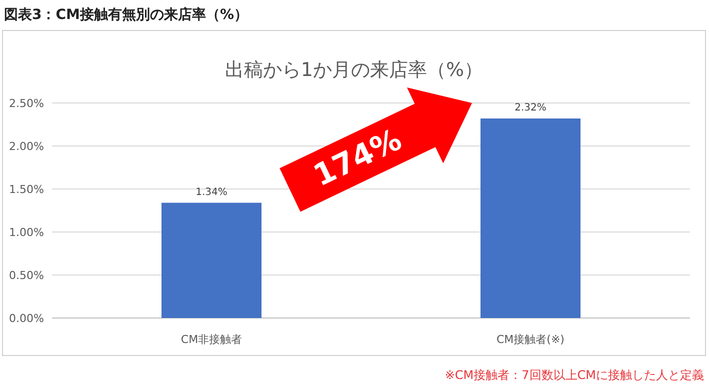  Describe the element at coordinates (26, 146) in the screenshot. I see `y-tick-label: 2.00%` at that location.